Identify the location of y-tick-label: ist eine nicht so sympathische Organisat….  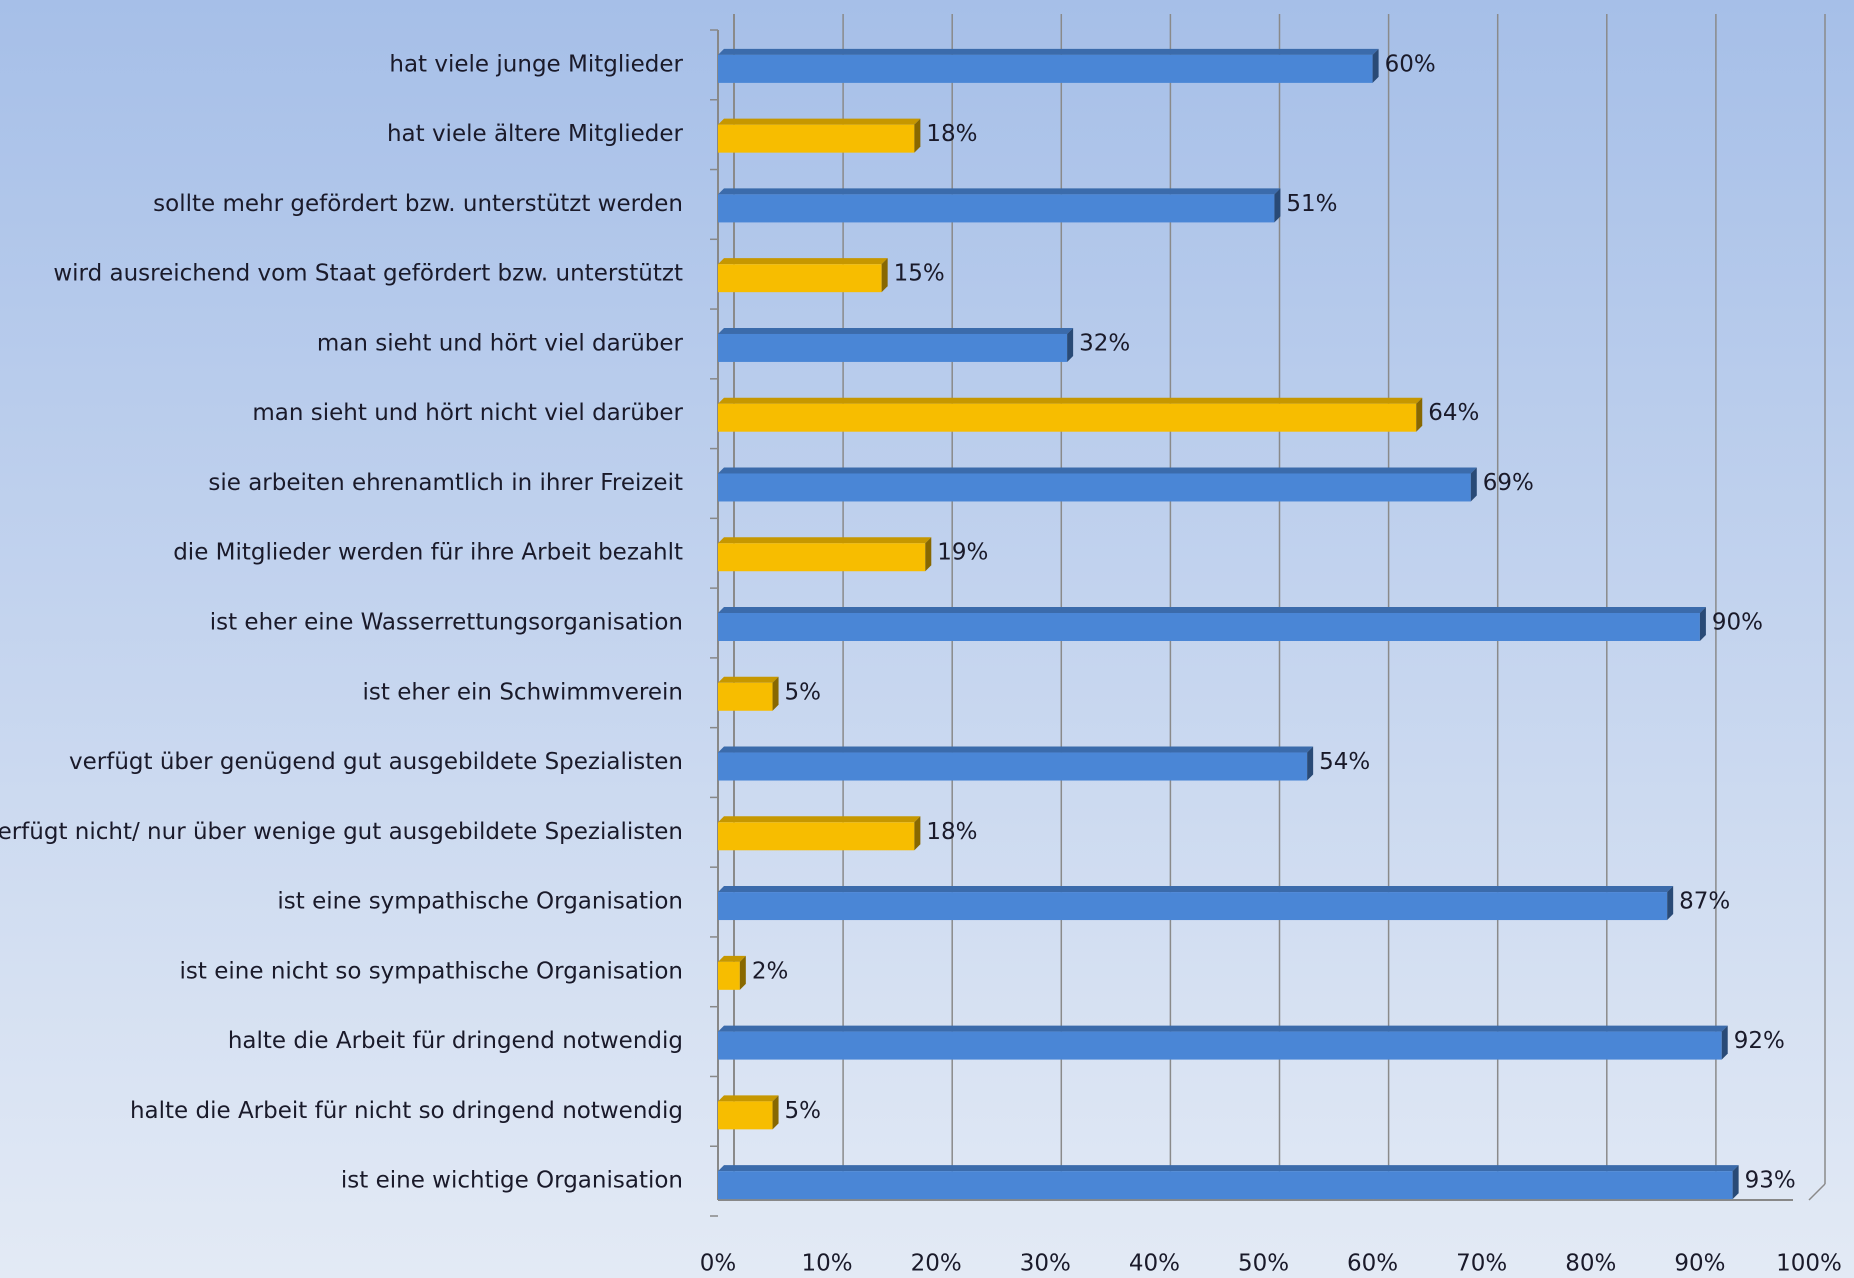
(431, 971).